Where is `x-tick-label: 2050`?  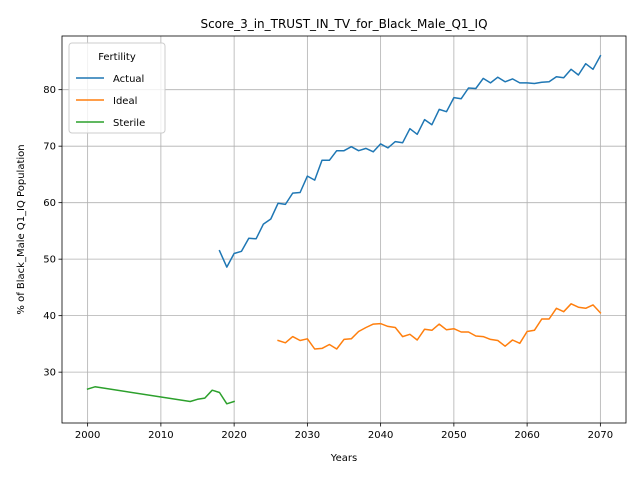 x-tick-label: 2050 is located at coordinates (453, 435).